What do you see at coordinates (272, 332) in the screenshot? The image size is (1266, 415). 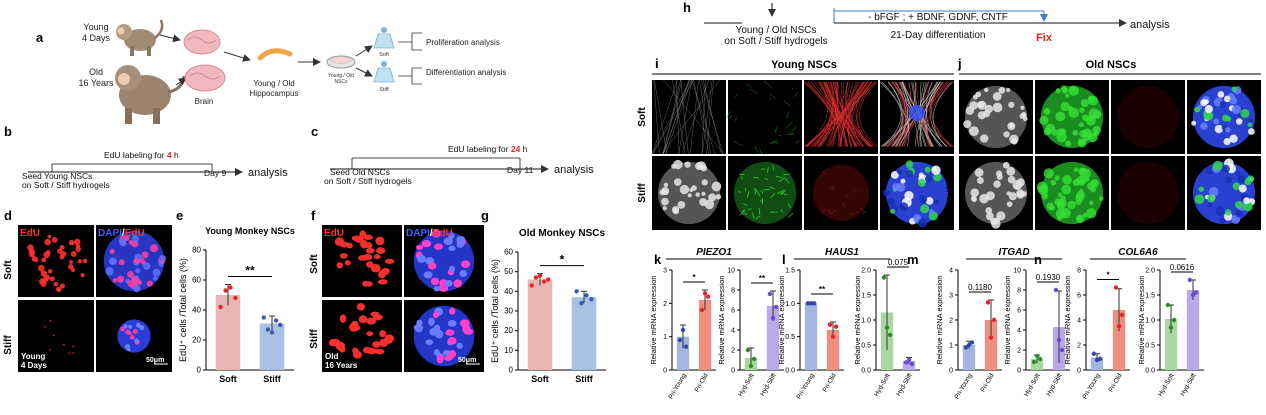 I see `e-point` at bounding box center [272, 332].